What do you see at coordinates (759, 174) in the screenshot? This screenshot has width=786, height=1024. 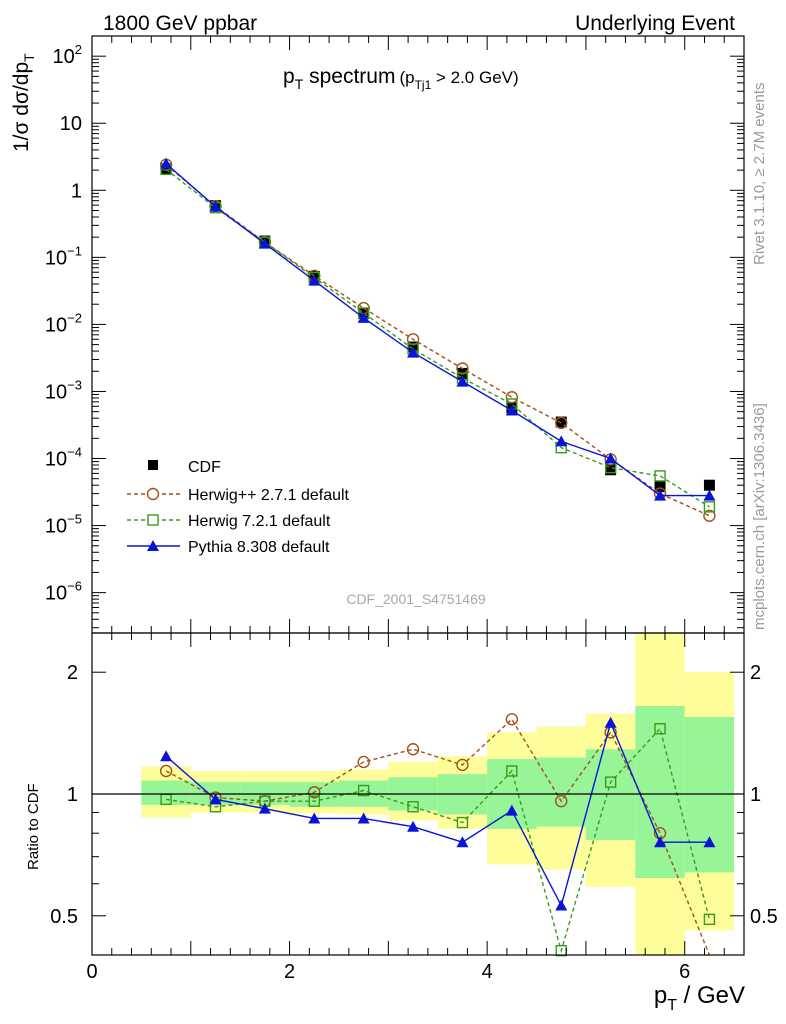 I see `rivet-label: Rivet 3.1.10, ≥ 2.7M events` at bounding box center [759, 174].